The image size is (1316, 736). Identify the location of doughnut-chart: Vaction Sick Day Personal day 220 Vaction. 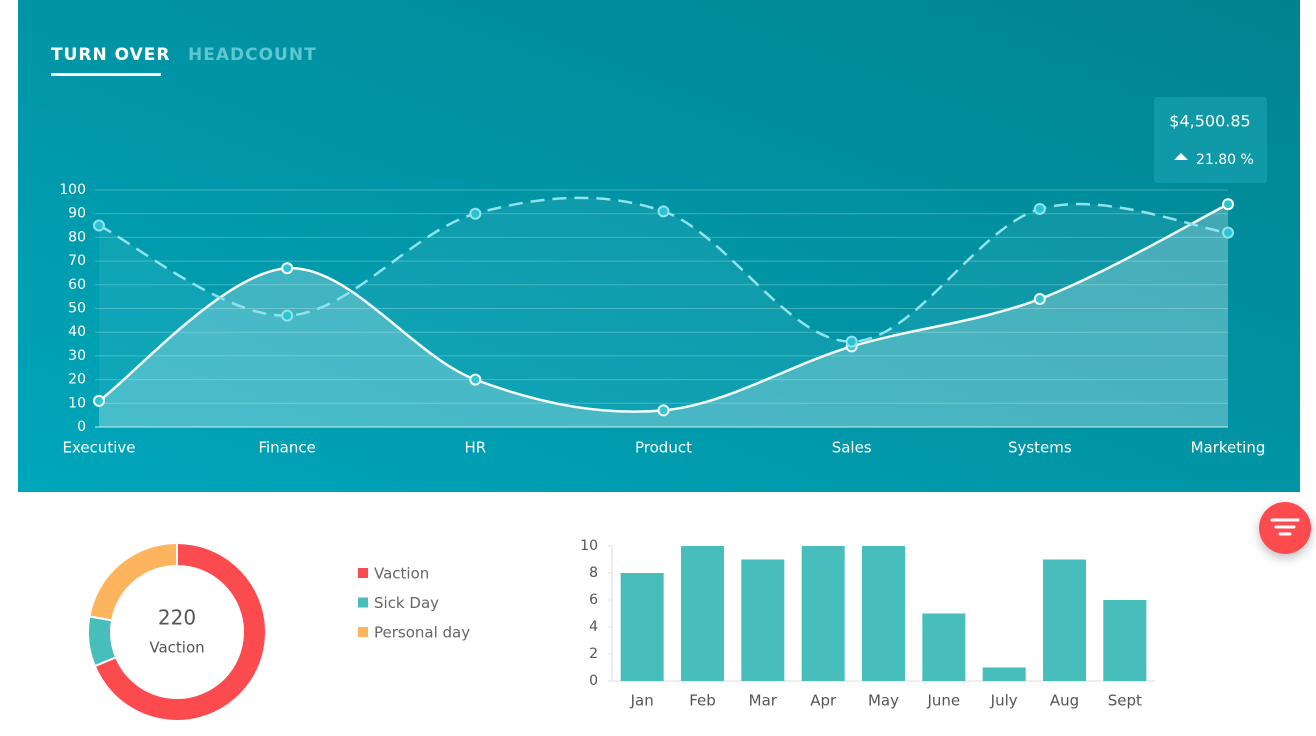
(278, 631).